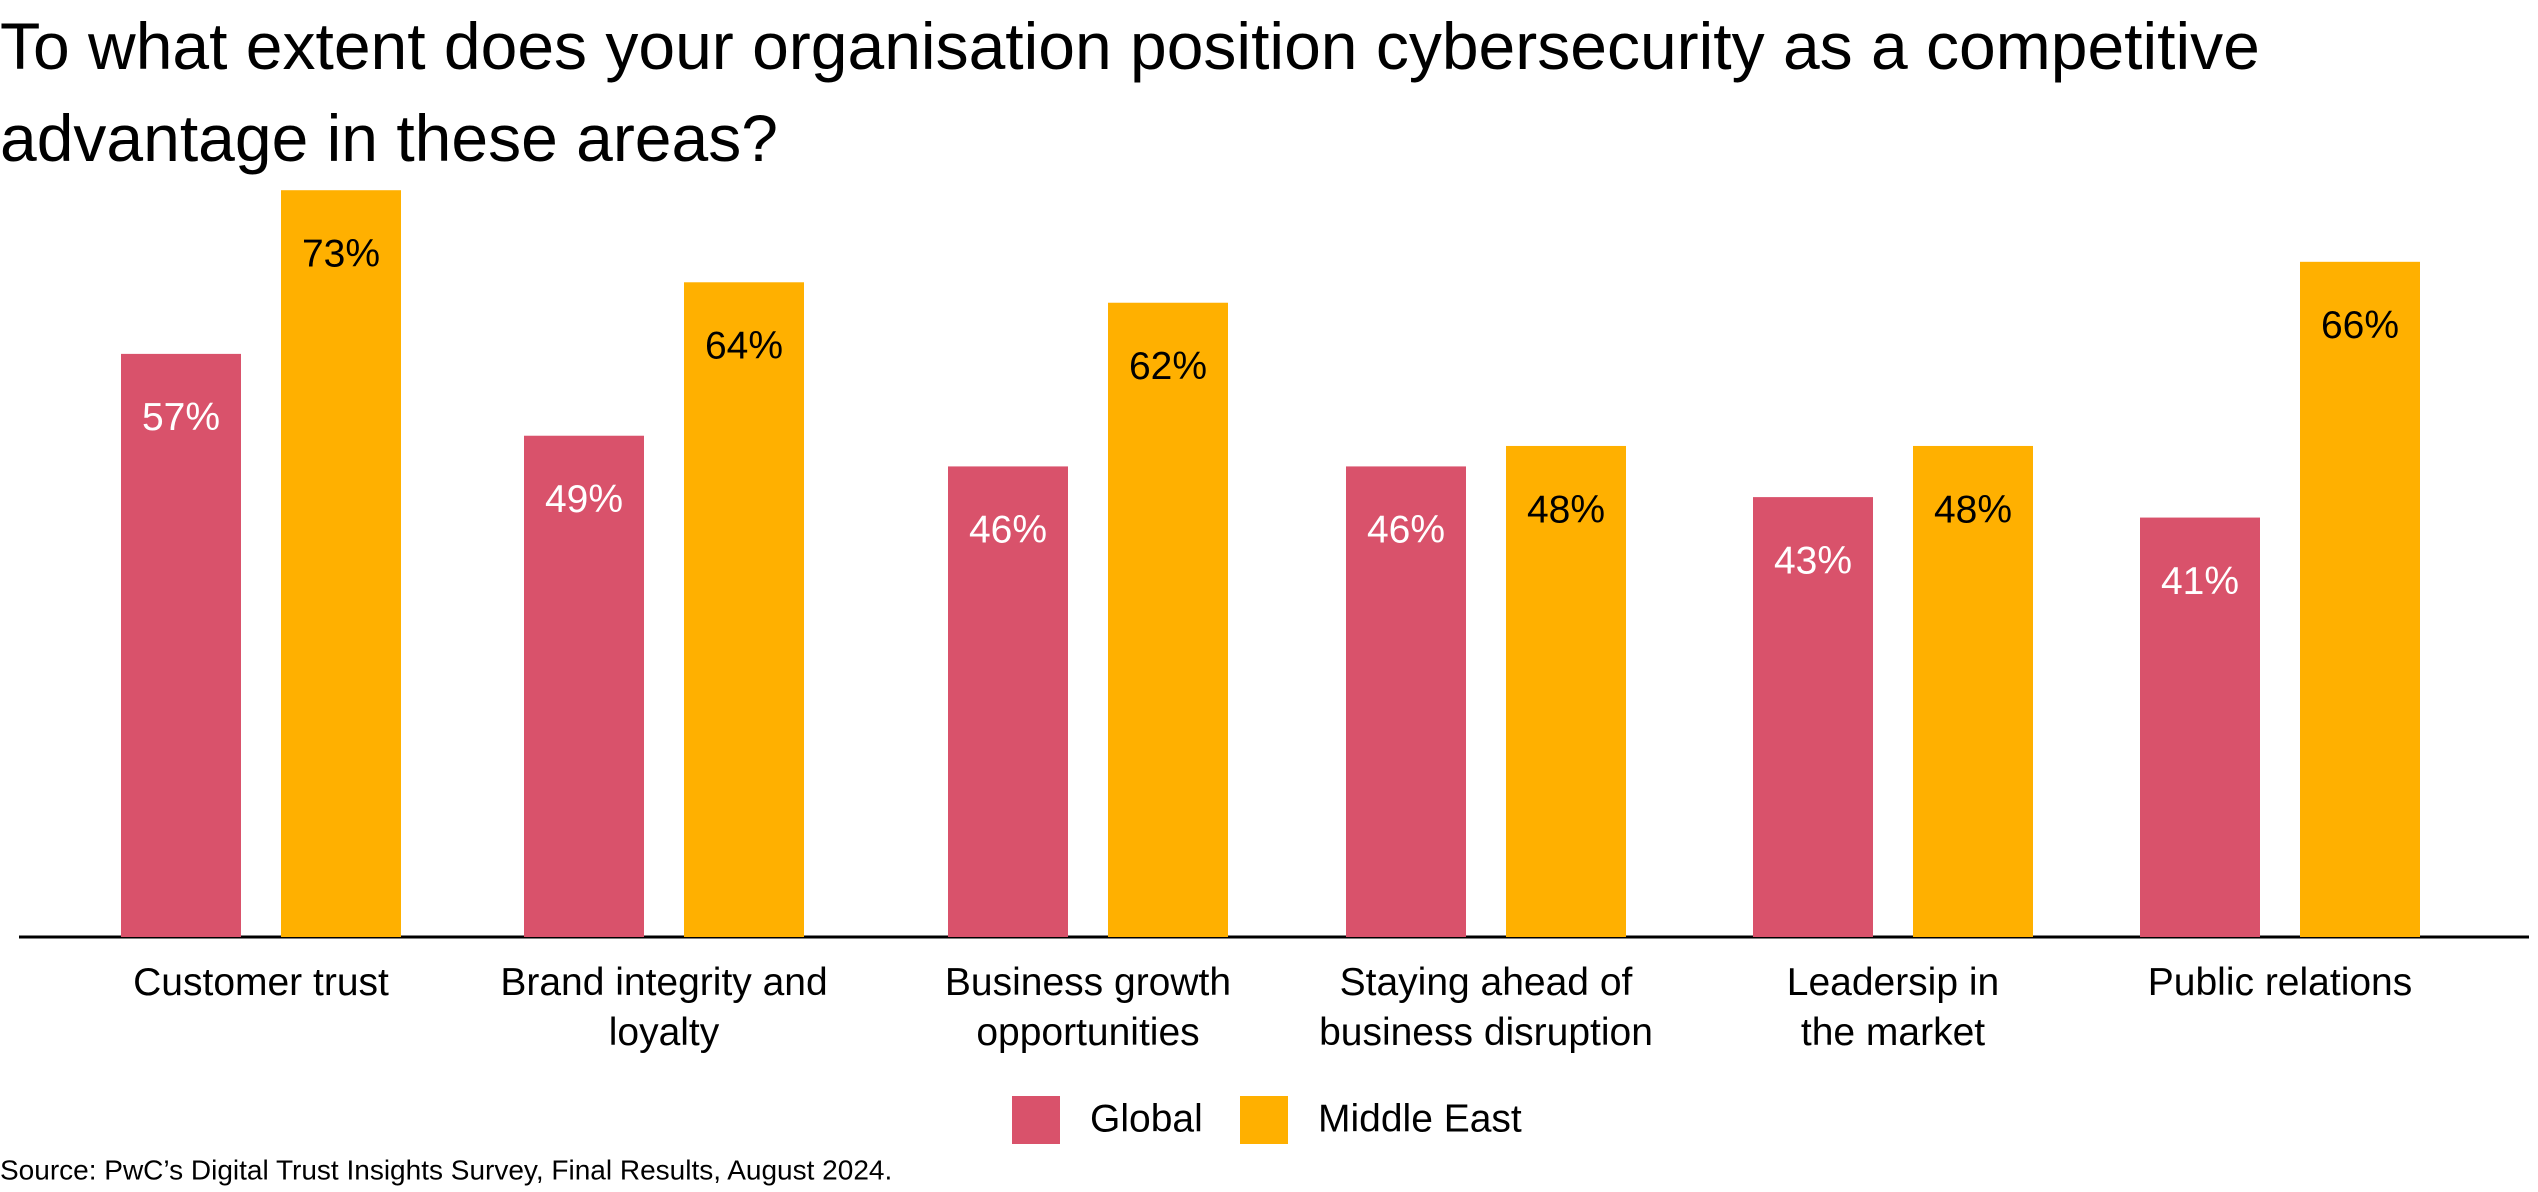  Describe the element at coordinates (2280, 982) in the screenshot. I see `x-tick-label: Public relations` at that location.